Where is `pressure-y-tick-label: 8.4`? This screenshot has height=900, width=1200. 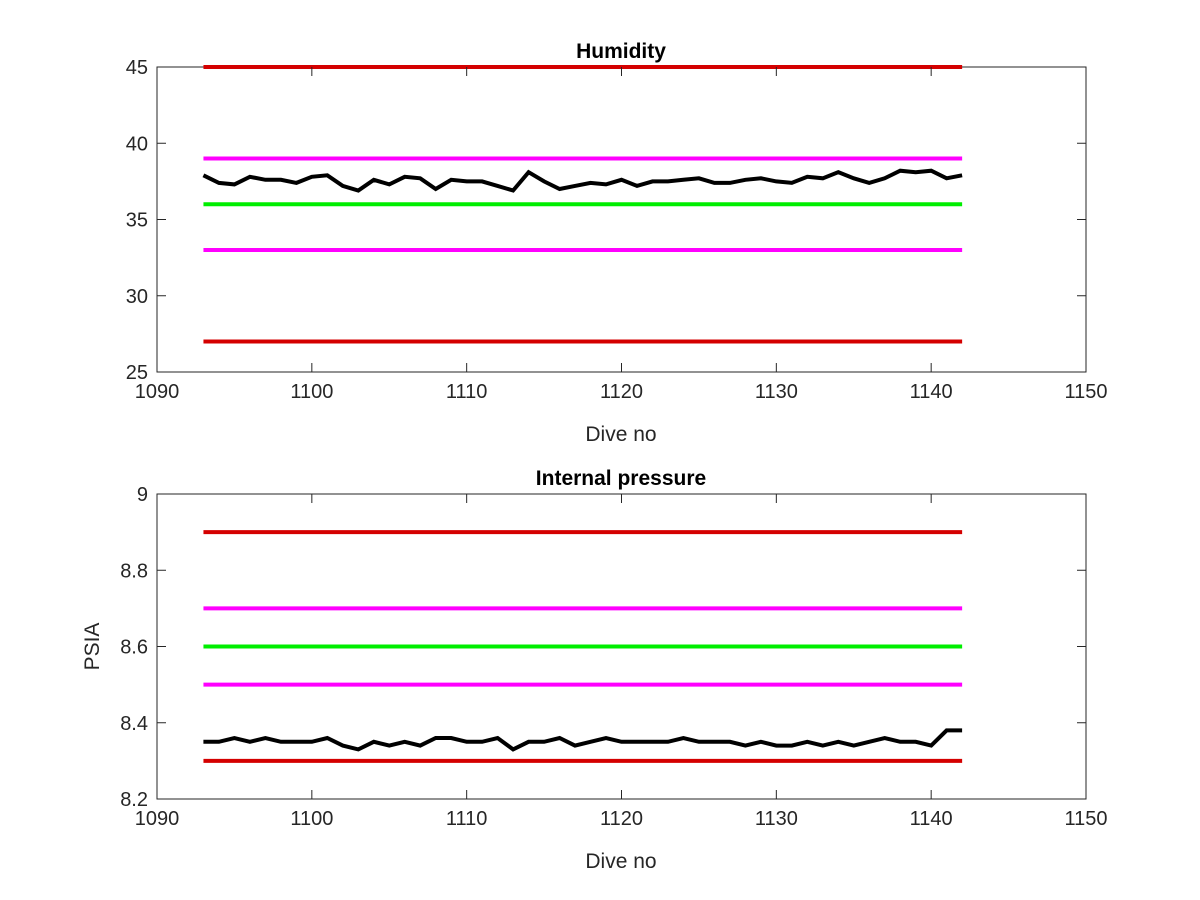 pressure-y-tick-label: 8.4 is located at coordinates (134, 724).